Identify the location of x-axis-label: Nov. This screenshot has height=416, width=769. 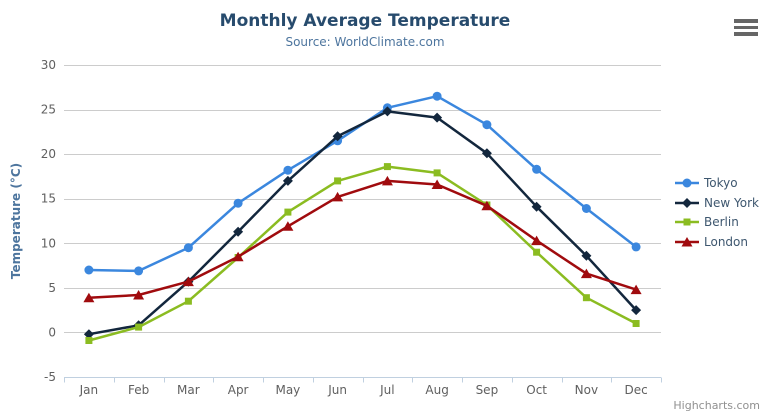
(586, 390).